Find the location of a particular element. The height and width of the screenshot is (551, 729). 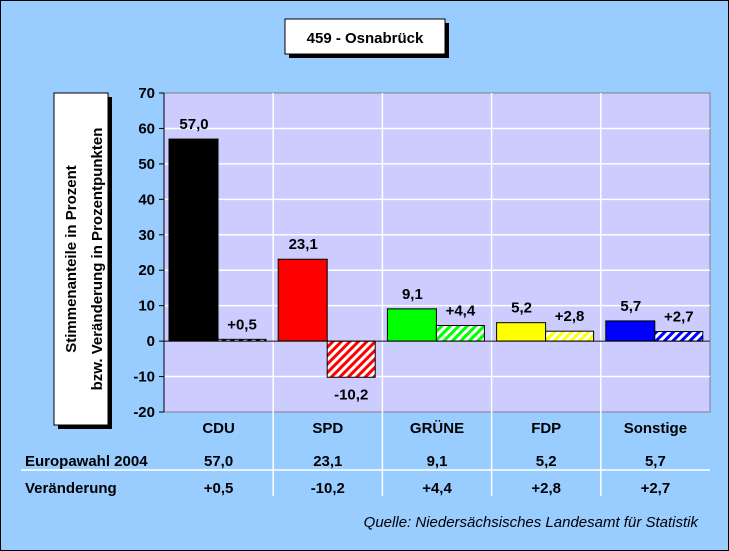

y-axis-label: Stimmenanteile in Prozent is located at coordinates (71, 259).